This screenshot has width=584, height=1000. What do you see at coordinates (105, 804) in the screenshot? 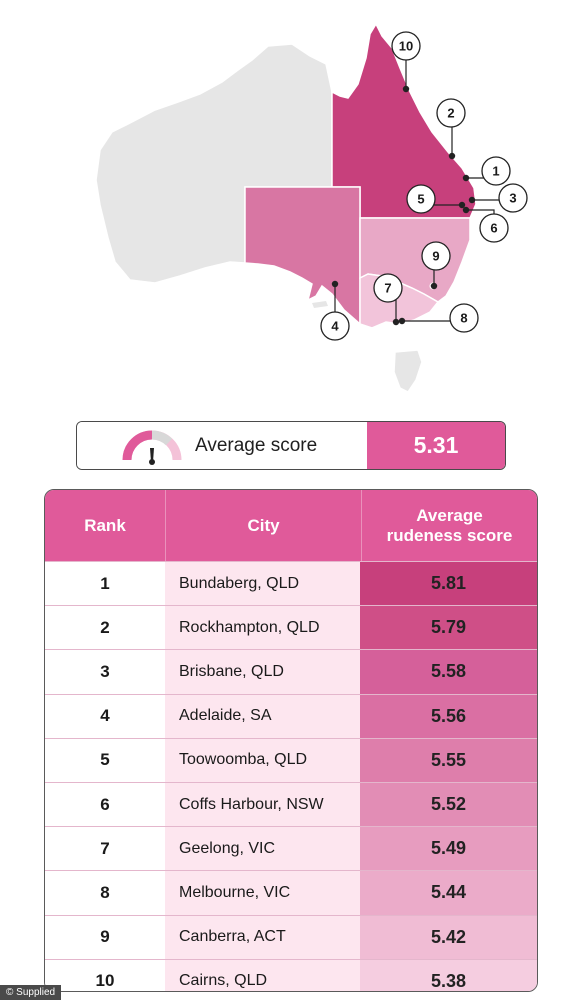
I see `rank-cell: 6` at bounding box center [105, 804].